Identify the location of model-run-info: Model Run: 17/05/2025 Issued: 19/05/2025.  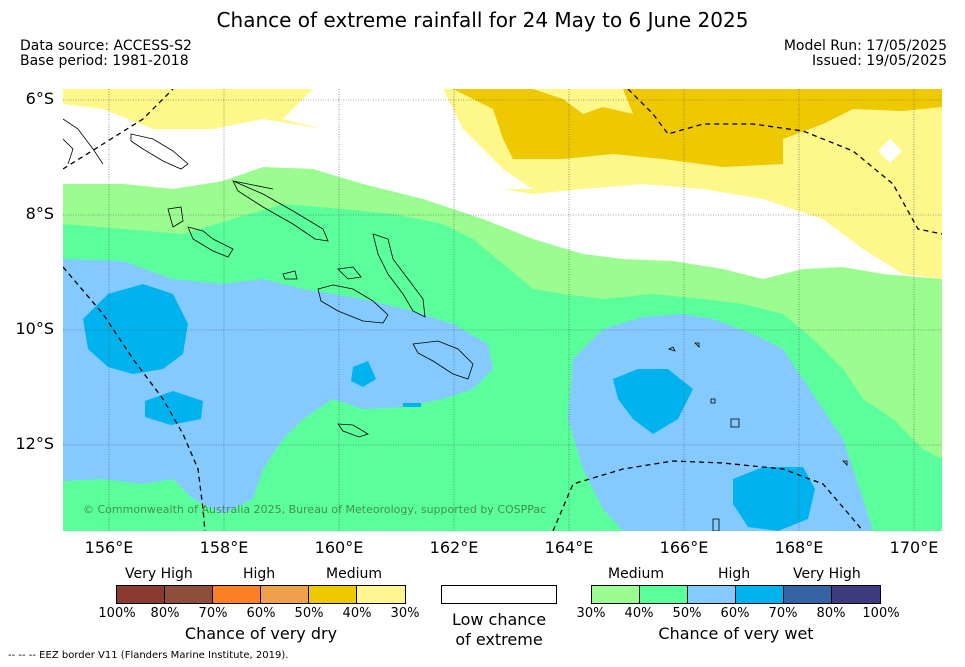
(865, 54).